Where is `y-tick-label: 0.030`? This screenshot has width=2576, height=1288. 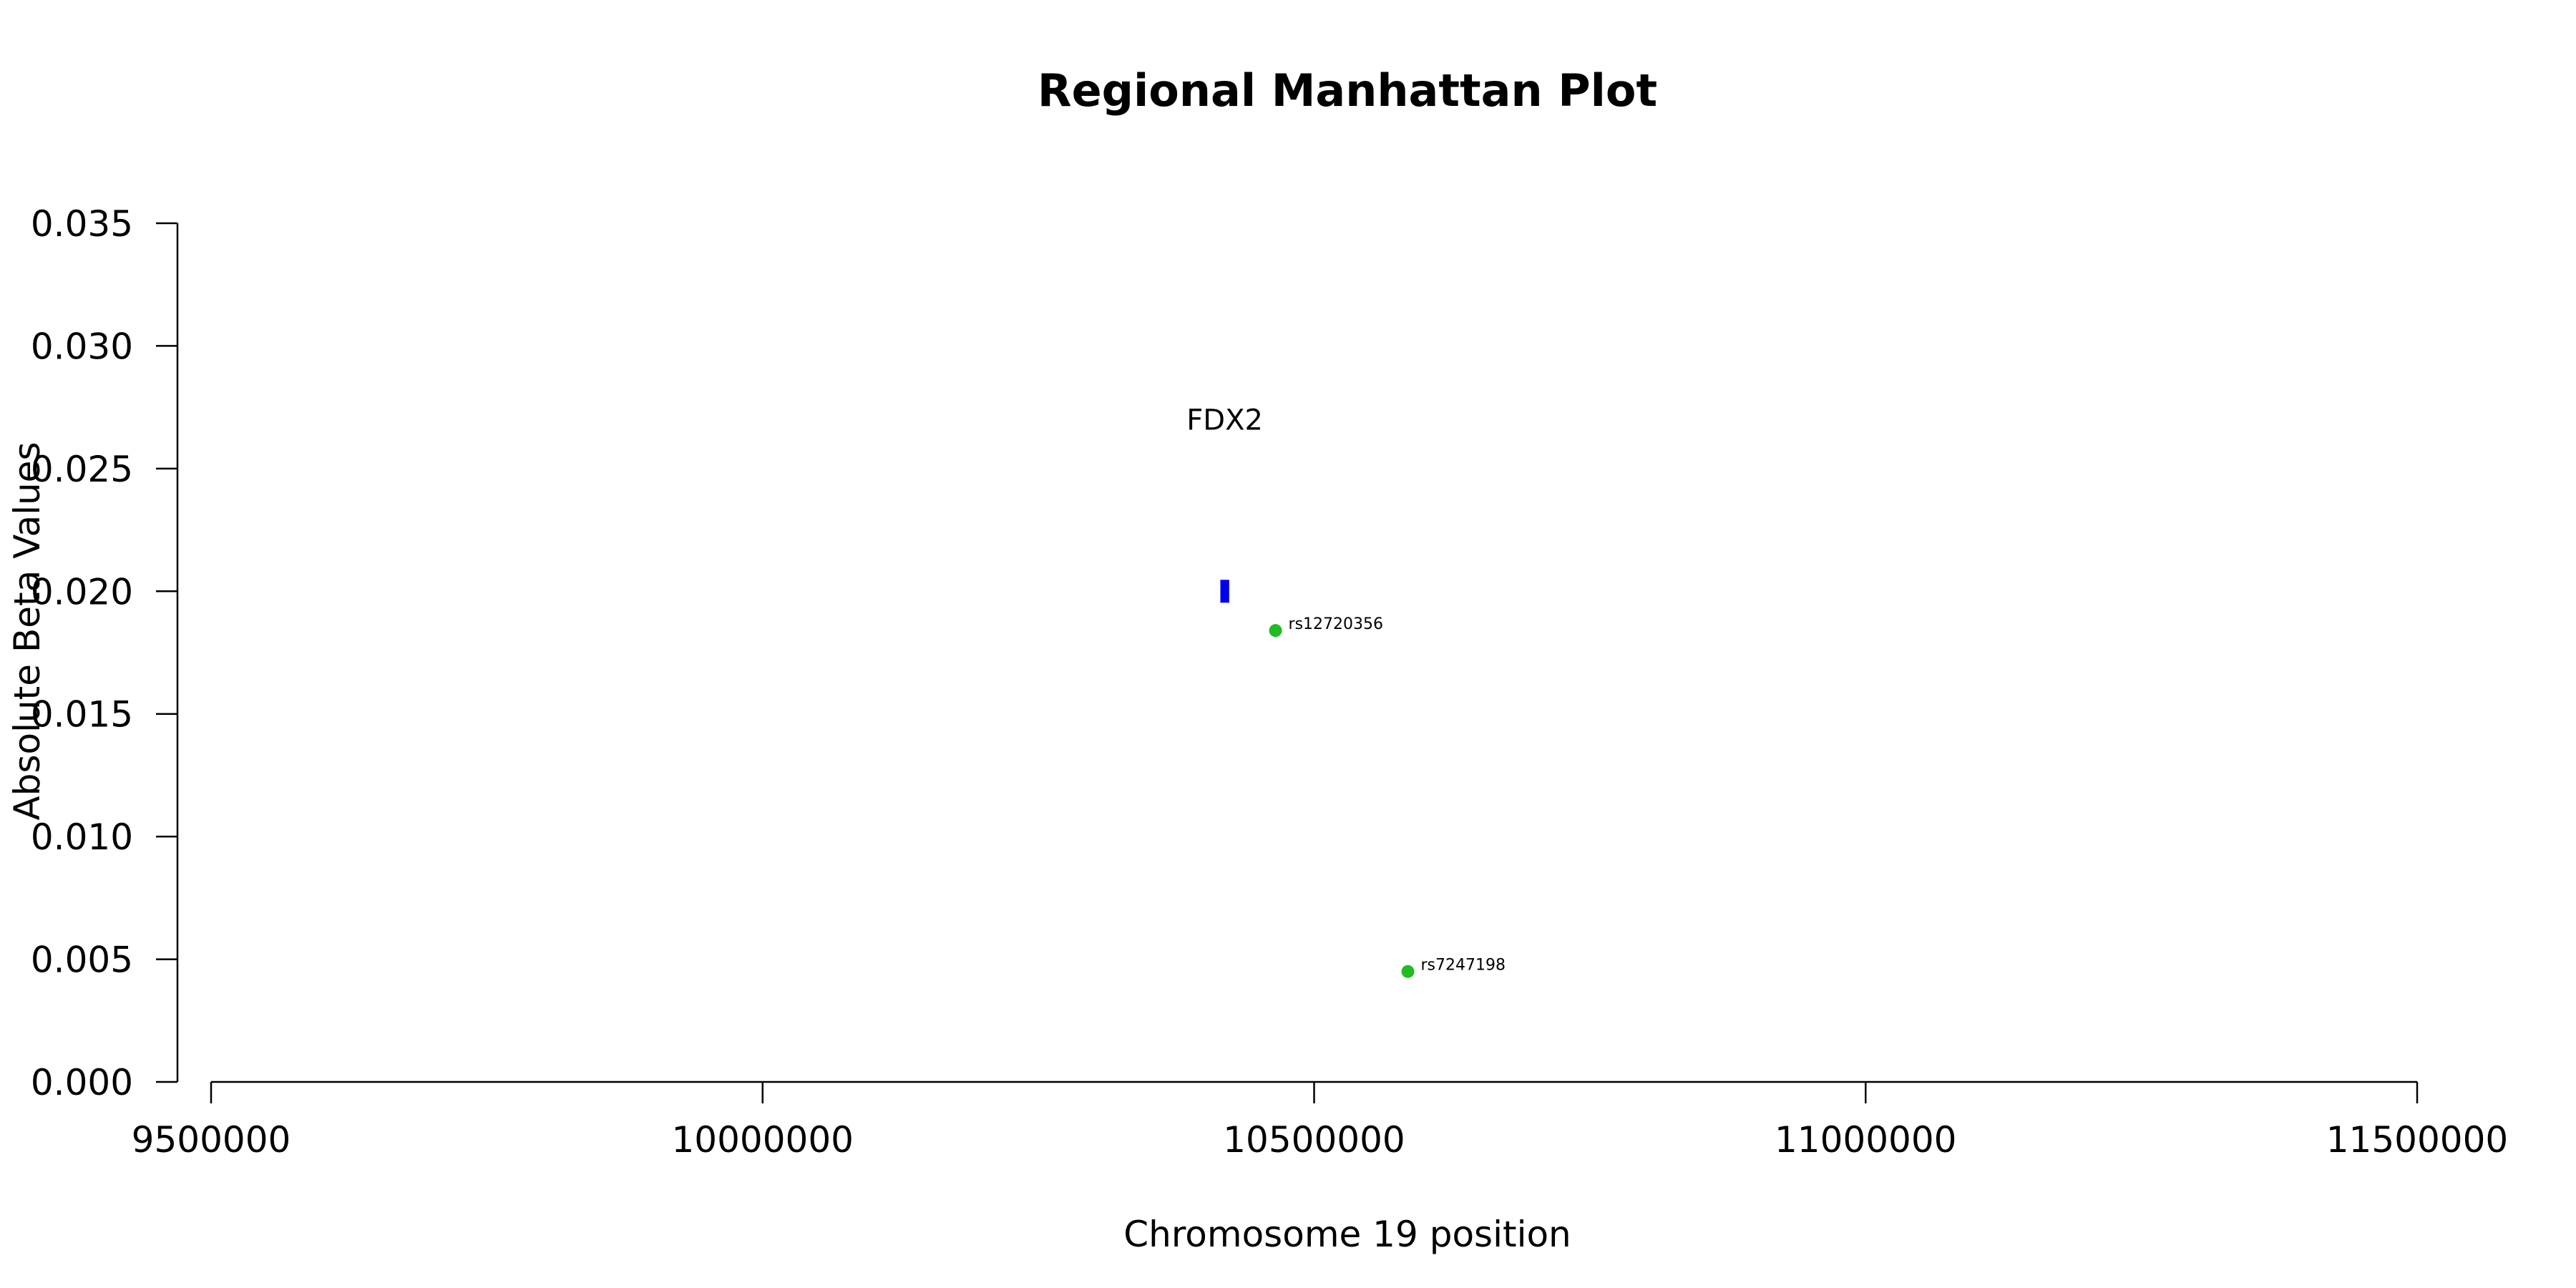
y-tick-label: 0.030 is located at coordinates (82, 346).